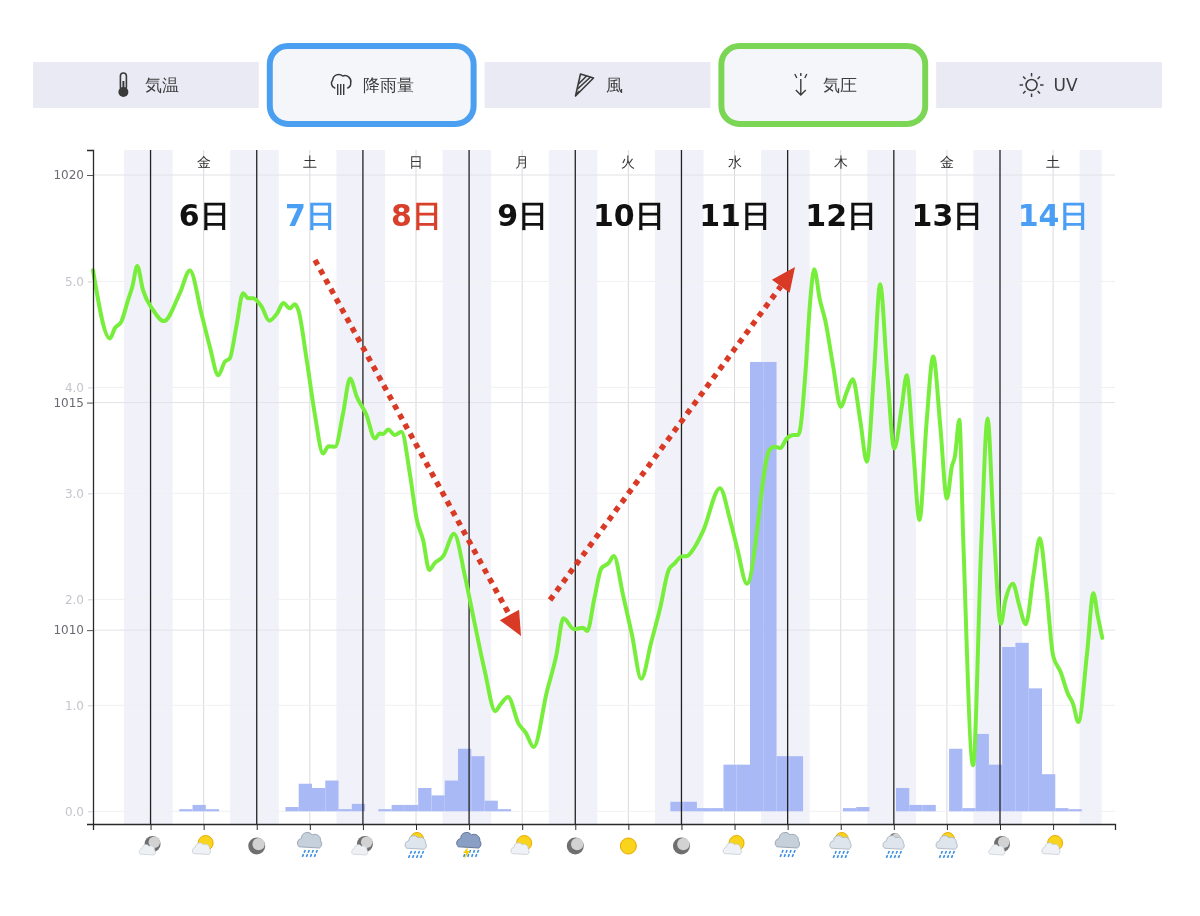 The height and width of the screenshot is (916, 1200). Describe the element at coordinates (1053, 215) in the screenshot. I see `x-tick-label: 14日` at that location.